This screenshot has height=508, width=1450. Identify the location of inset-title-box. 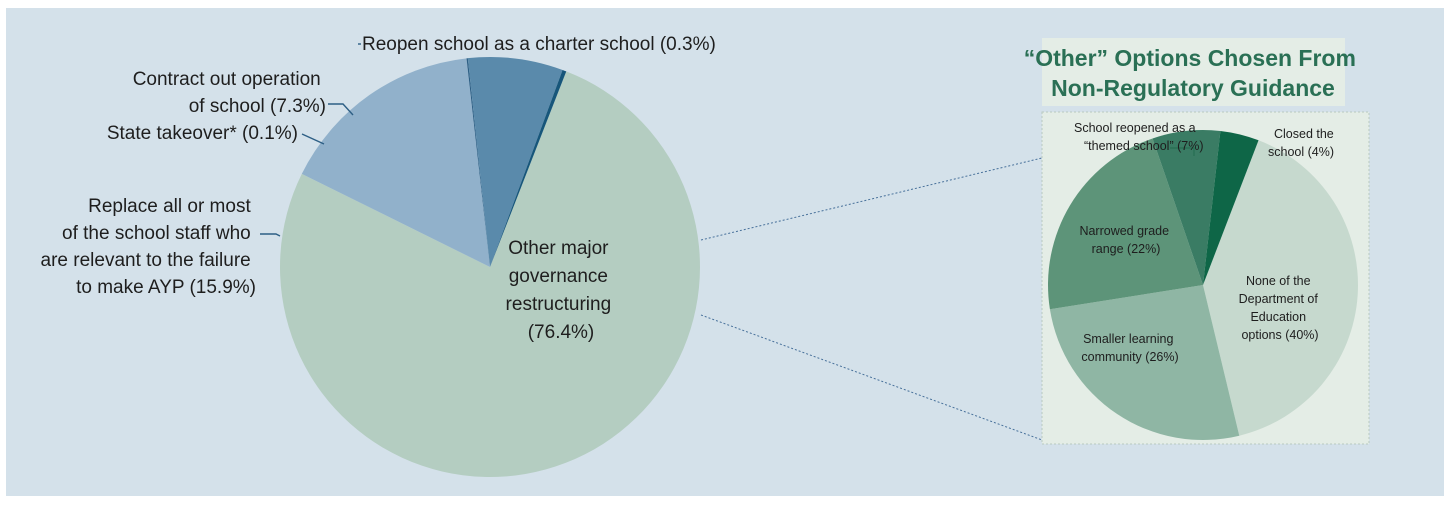
(1193, 72).